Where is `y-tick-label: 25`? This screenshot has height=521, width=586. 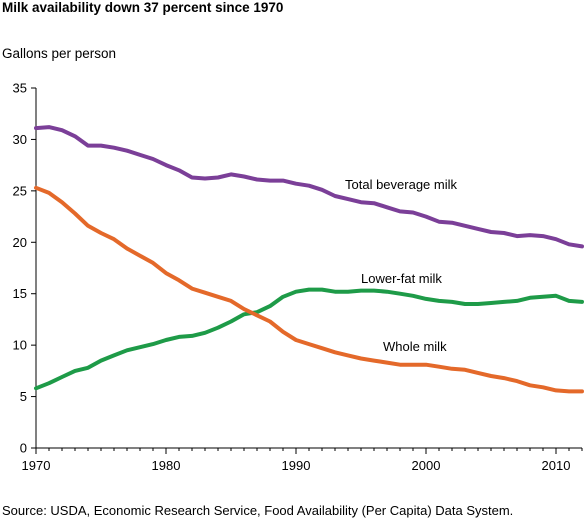 y-tick-label: 25 is located at coordinates (20, 190).